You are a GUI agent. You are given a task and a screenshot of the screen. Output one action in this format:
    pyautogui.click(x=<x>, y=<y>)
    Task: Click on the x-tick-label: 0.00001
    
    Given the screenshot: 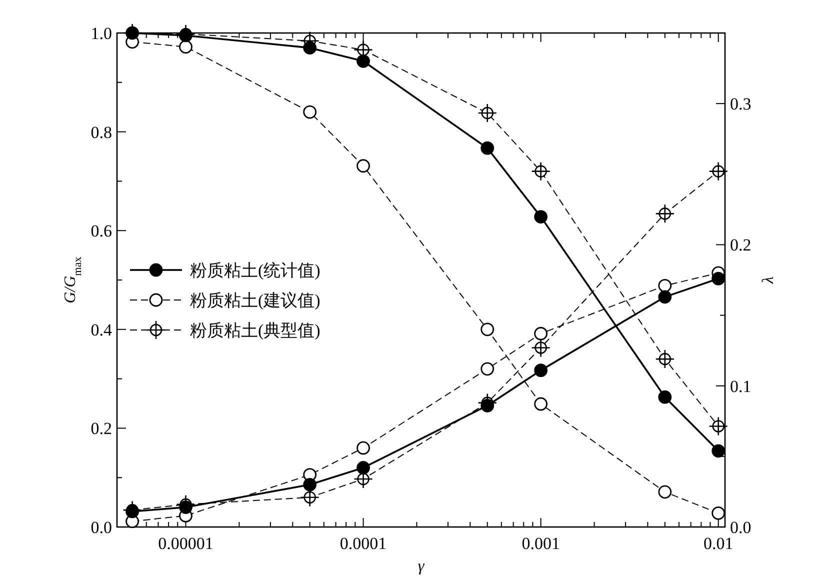 What is the action you would take?
    pyautogui.click(x=186, y=543)
    